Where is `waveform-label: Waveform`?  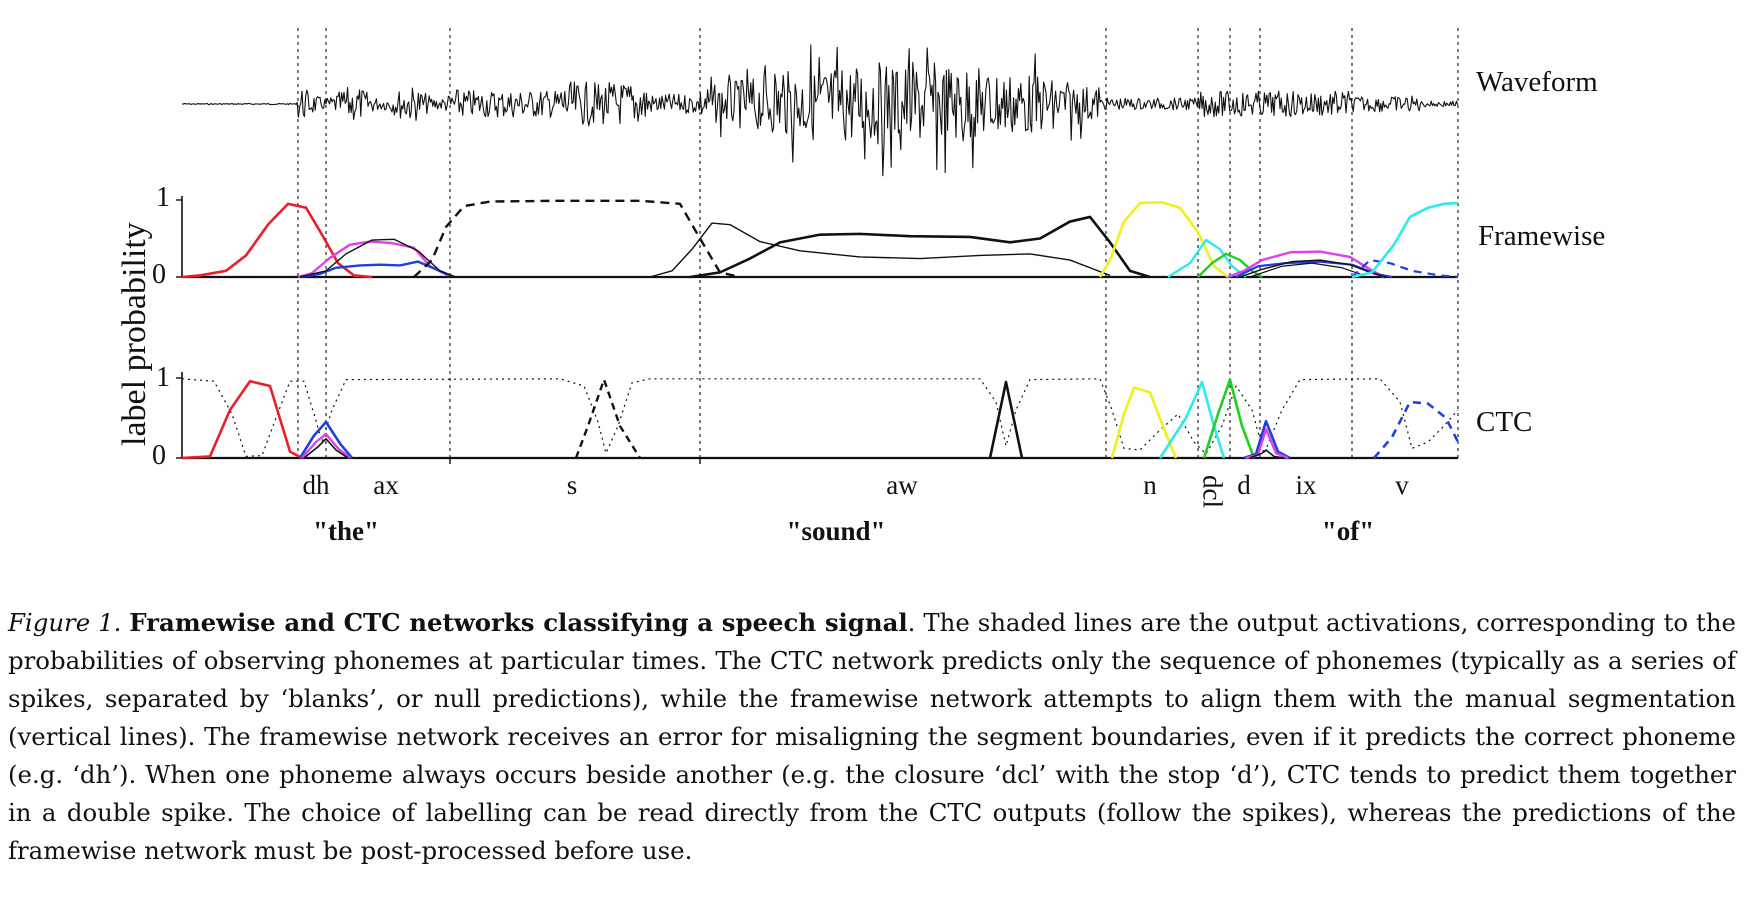
waveform-label: Waveform is located at coordinates (1537, 82).